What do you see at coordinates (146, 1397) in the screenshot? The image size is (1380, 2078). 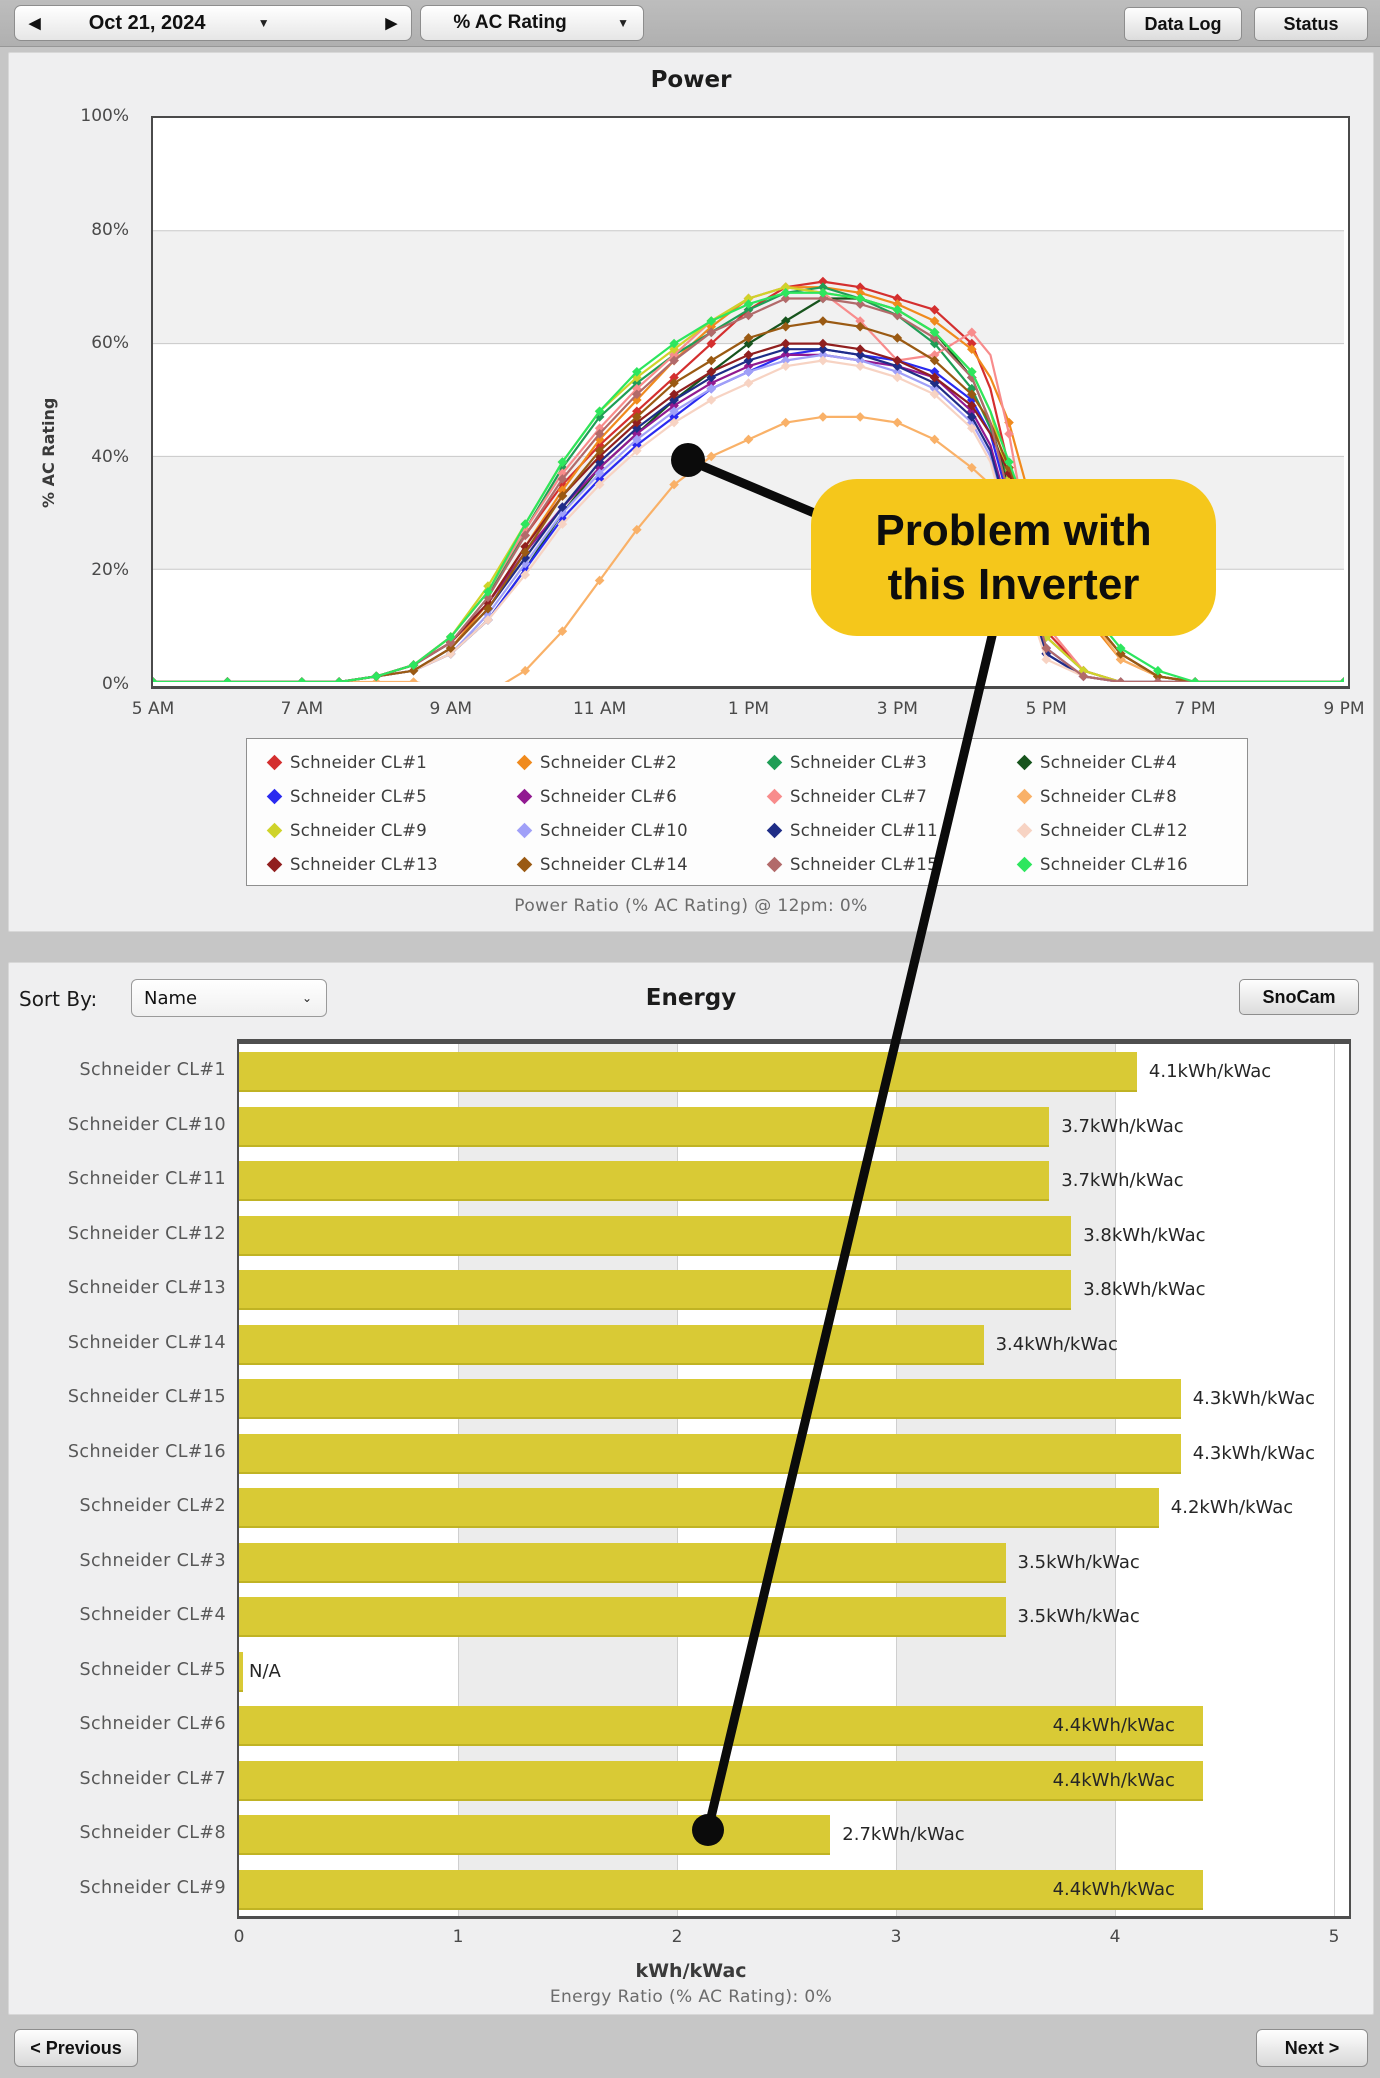 I see `energy-row-label: Schneider CL#15` at bounding box center [146, 1397].